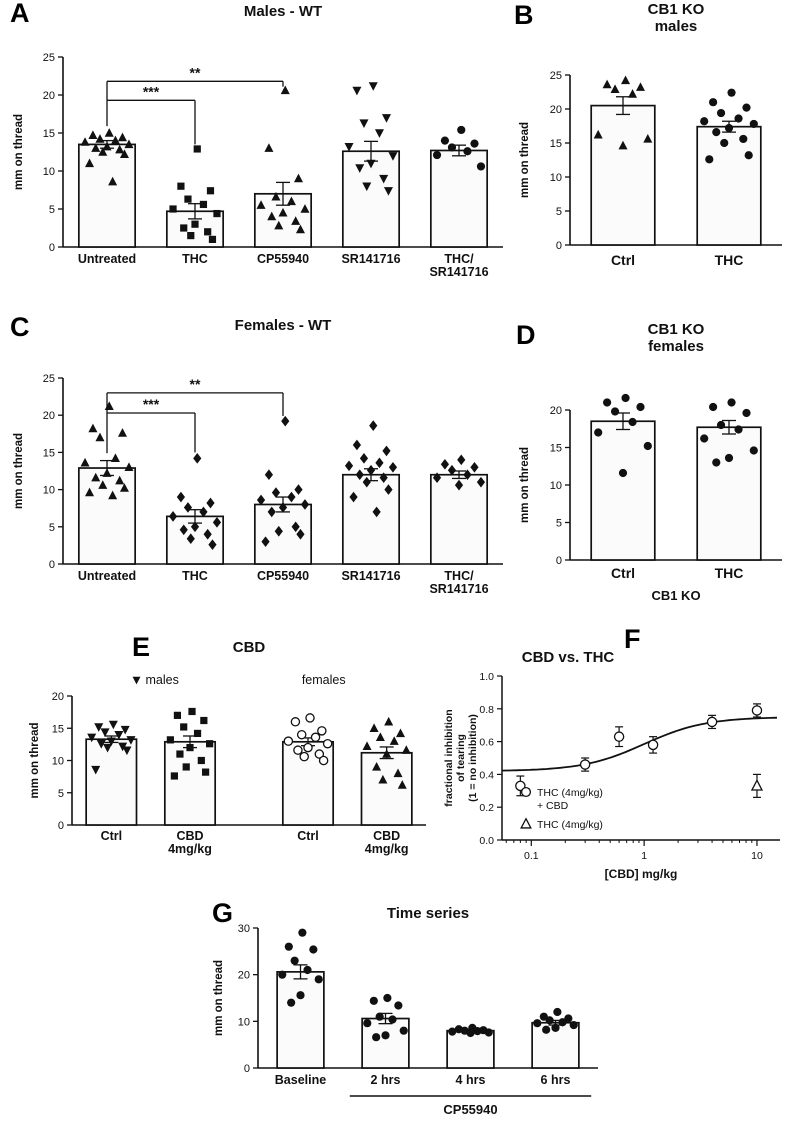 The image size is (796, 1130). I want to click on marker-square, so click(170, 740).